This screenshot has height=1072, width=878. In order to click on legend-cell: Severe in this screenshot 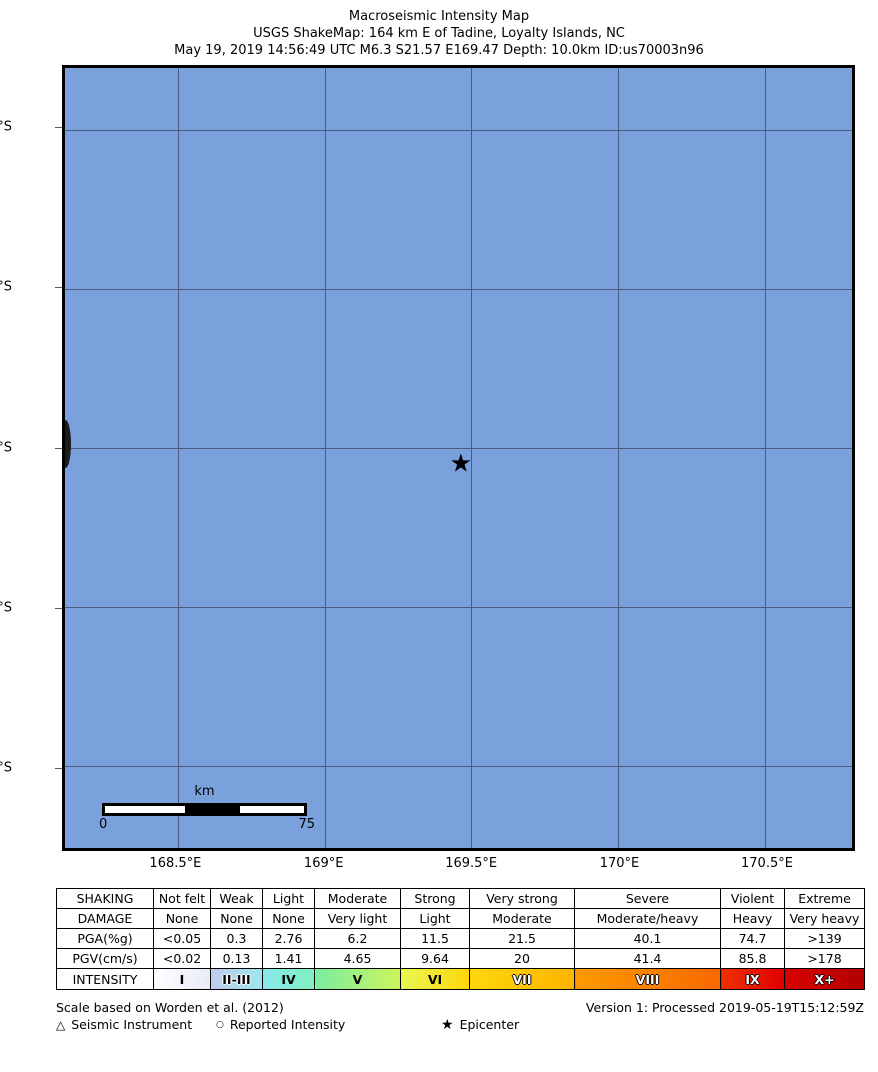, I will do `click(647, 898)`.